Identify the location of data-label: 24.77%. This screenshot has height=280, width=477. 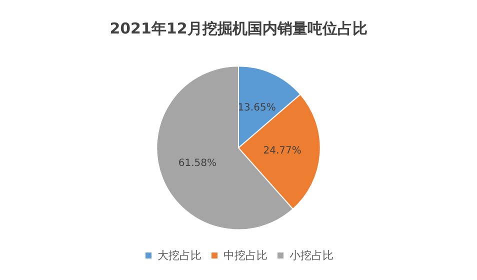
(282, 150).